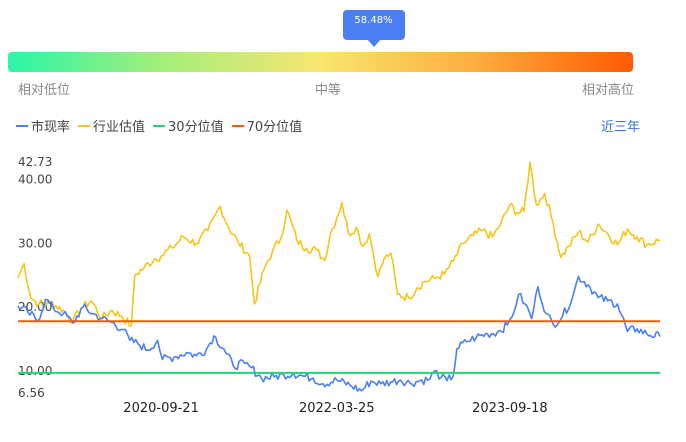  Describe the element at coordinates (196, 127) in the screenshot. I see `legend-label-p30: 30分位值` at that location.